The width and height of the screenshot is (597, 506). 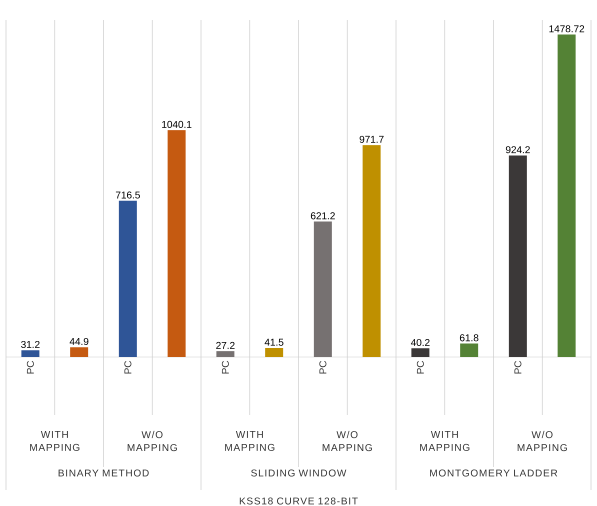 What do you see at coordinates (420, 342) in the screenshot?
I see `data-label: 40.2` at bounding box center [420, 342].